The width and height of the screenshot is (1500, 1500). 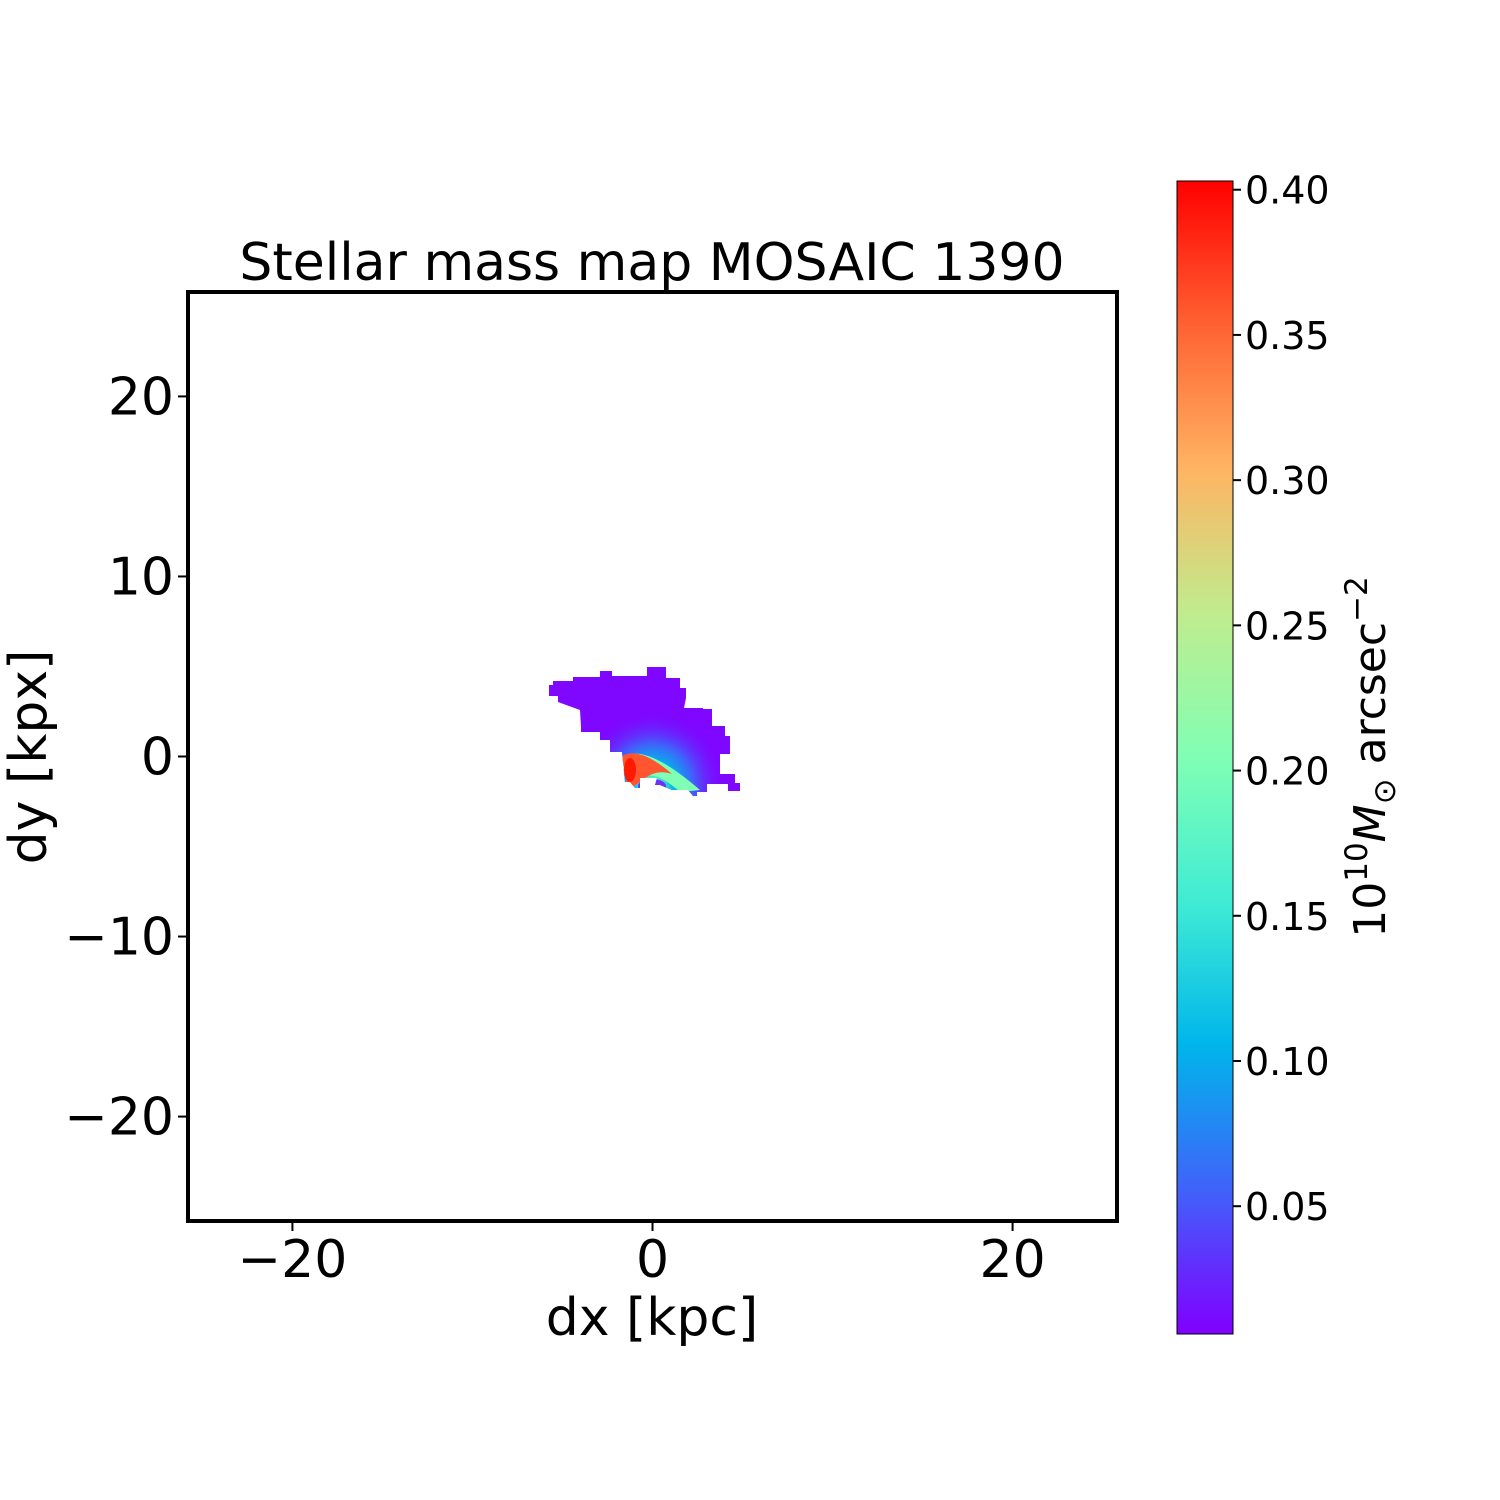 What do you see at coordinates (1287, 917) in the screenshot?
I see `colorbar-tick-label: 0.15` at bounding box center [1287, 917].